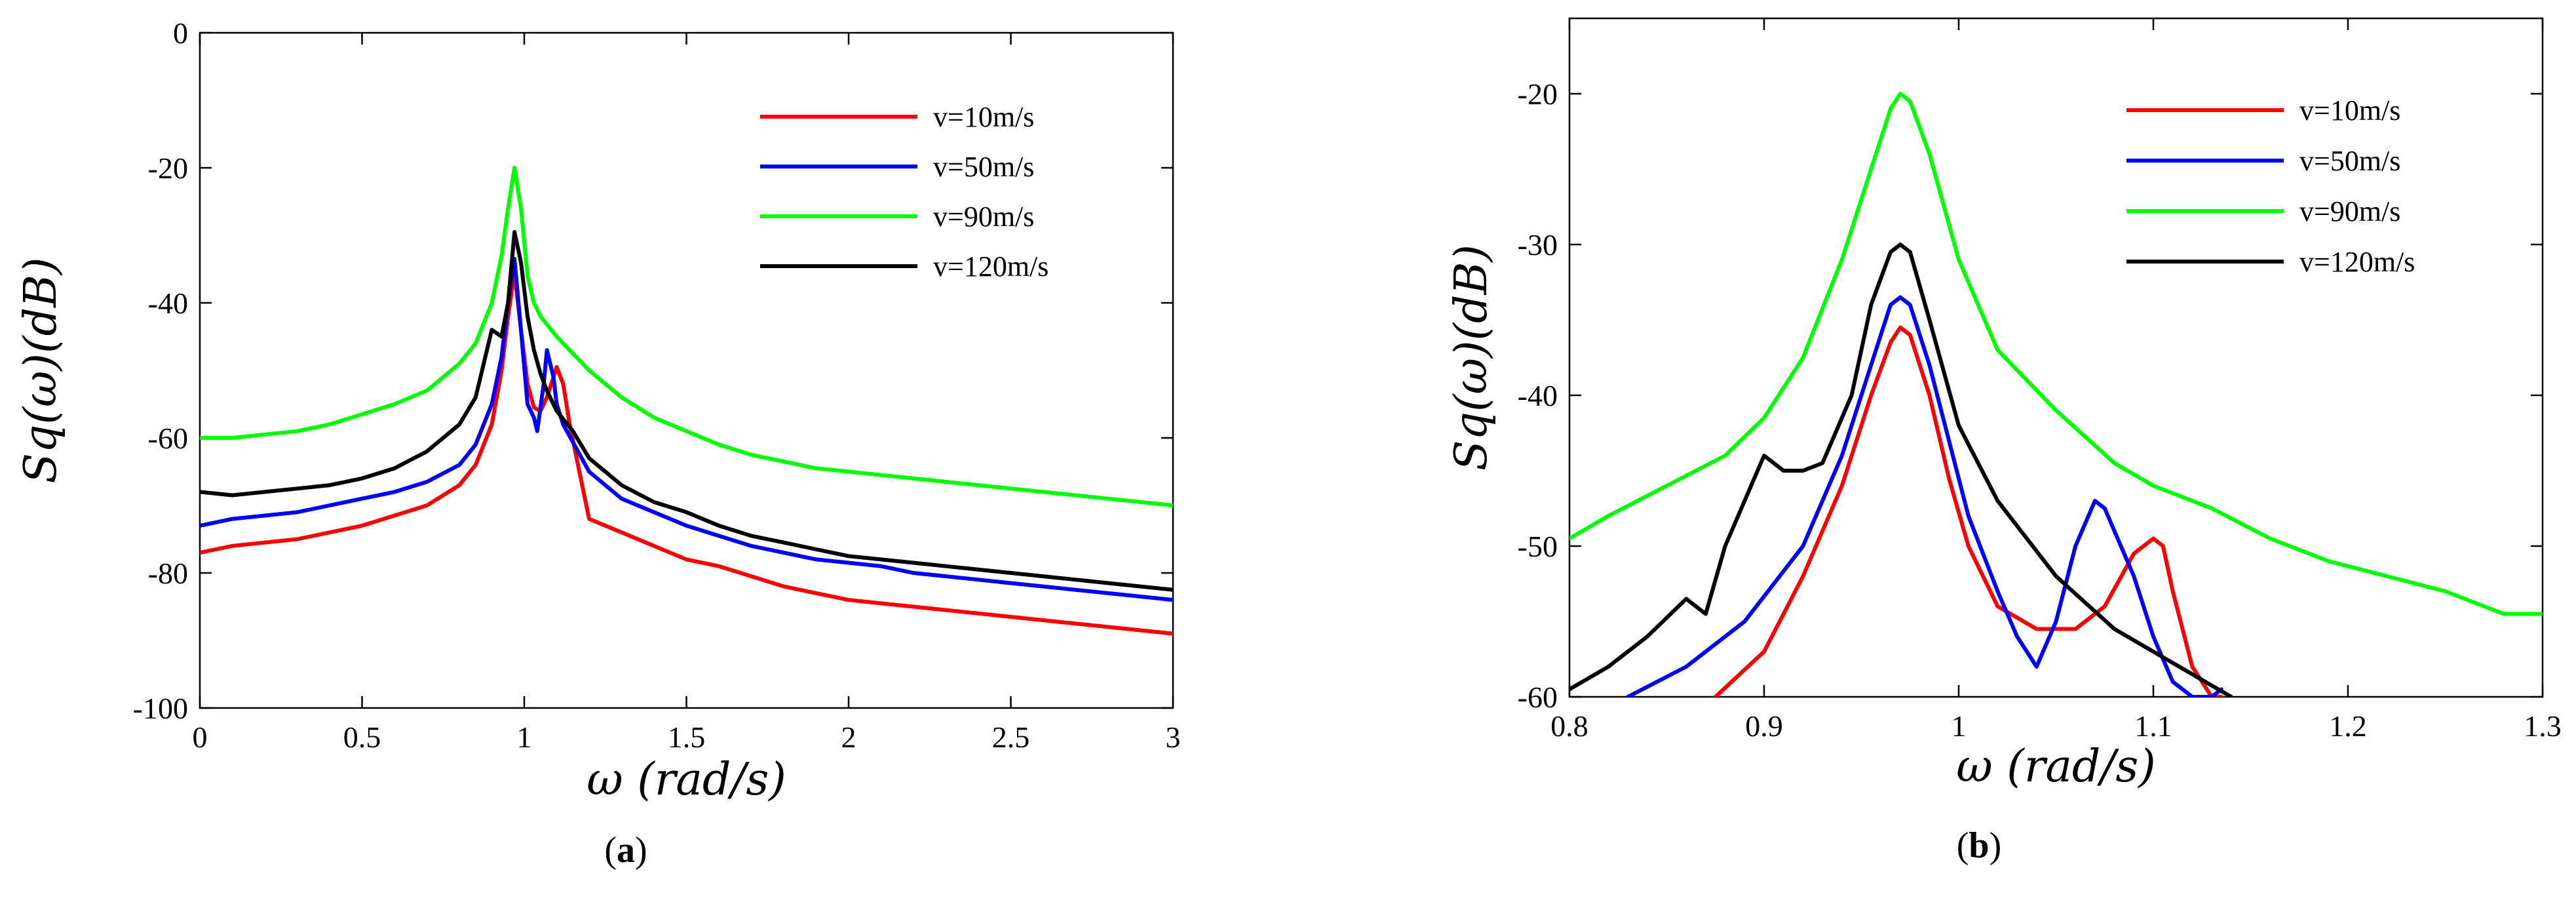  Describe the element at coordinates (625, 850) in the screenshot. I see `panel-label: (a)` at that location.